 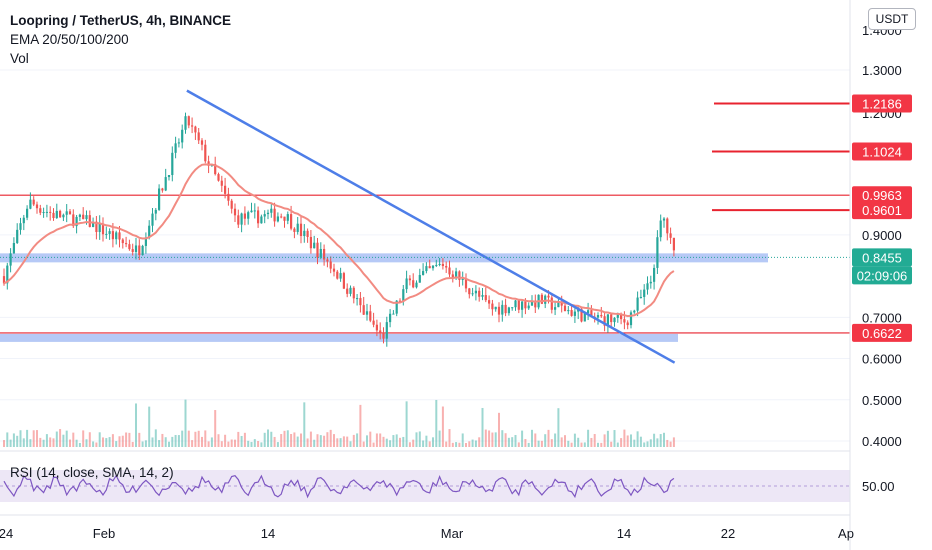 I want to click on volume-legend: Vol, so click(x=19, y=58).